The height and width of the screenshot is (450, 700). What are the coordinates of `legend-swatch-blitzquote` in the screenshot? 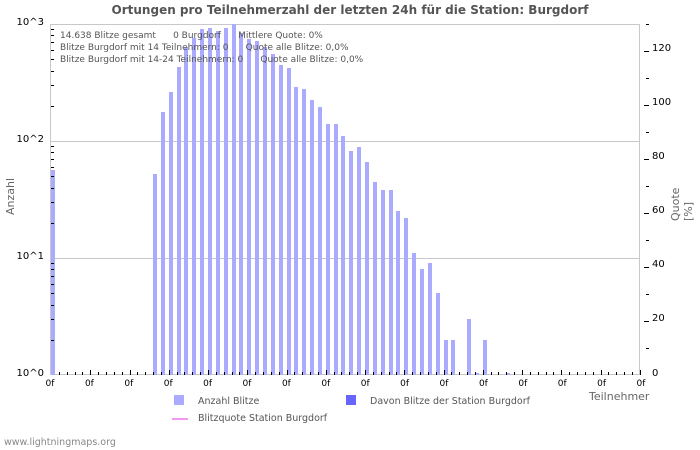 It's located at (180, 419).